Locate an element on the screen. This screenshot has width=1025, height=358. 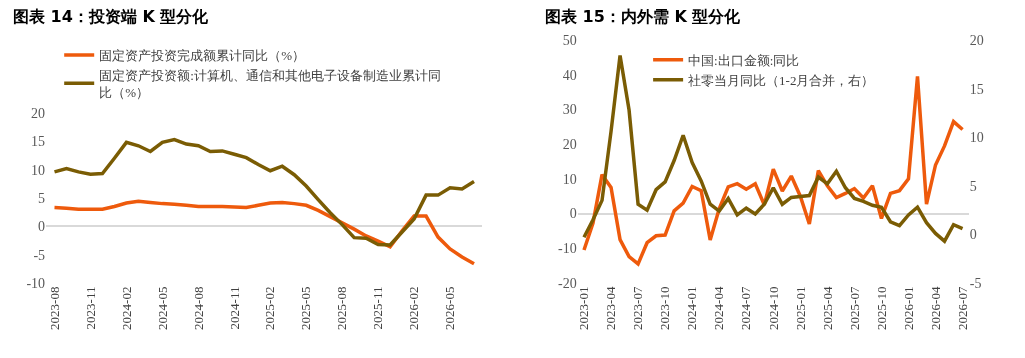
y2-tick-label: -5 is located at coordinates (975, 283).